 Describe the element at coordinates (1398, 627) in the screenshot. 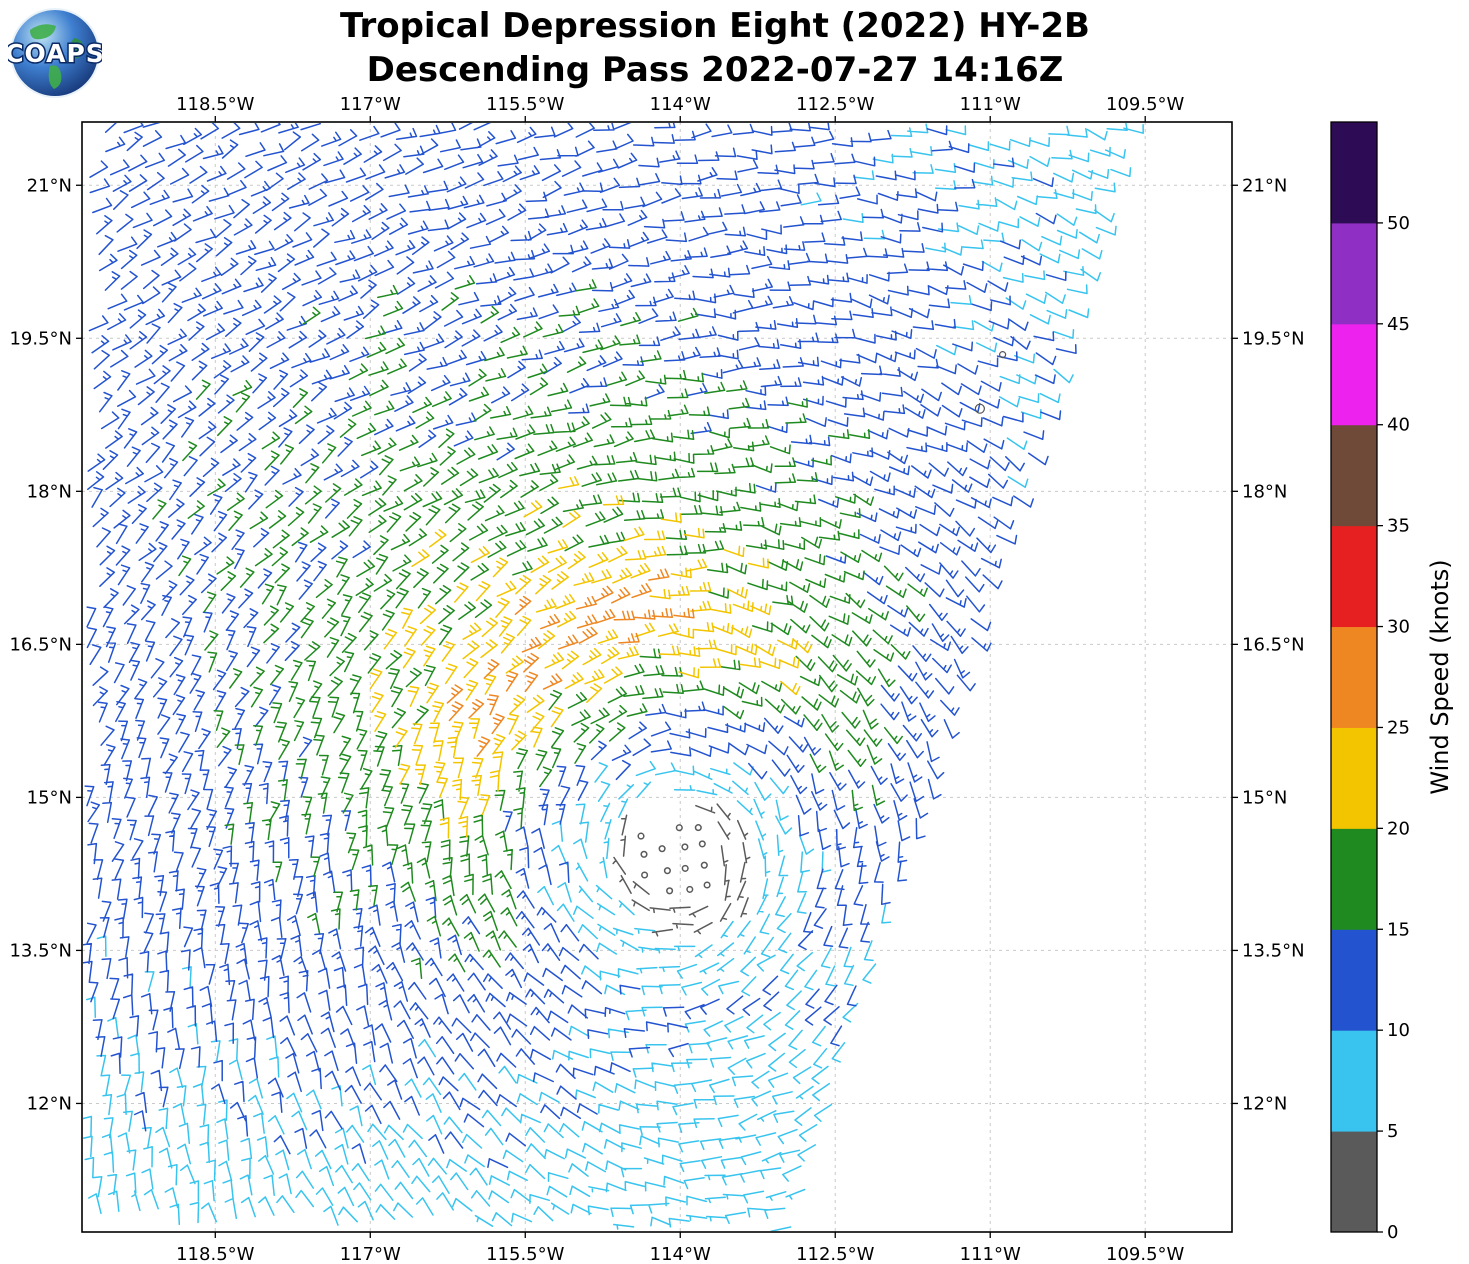

I see `colorbar-tick-label: 30` at that location.